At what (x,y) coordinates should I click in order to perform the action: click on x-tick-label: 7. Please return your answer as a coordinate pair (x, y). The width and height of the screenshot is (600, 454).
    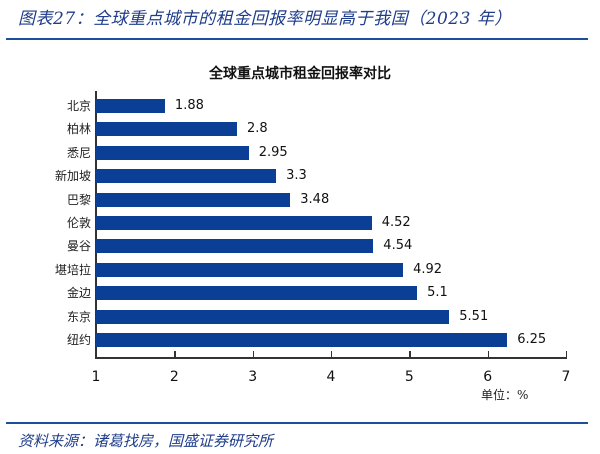
    Looking at the image, I should click on (566, 377).